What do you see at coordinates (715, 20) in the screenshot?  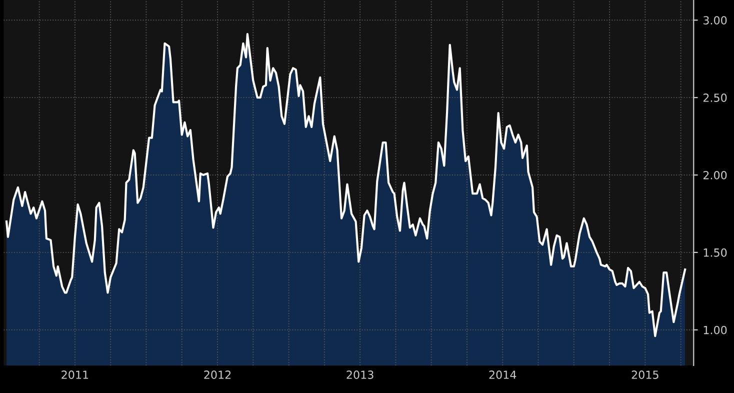 I see `y-tick-label: 3.00` at bounding box center [715, 20].